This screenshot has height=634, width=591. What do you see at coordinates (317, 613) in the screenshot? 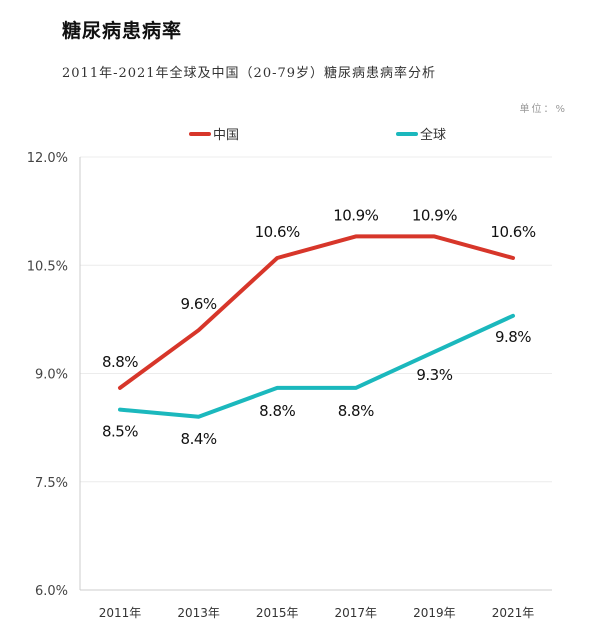
I see `x-tick-labels: 2011年 2013年 2015年 2017年 2019年 2021年` at bounding box center [317, 613].